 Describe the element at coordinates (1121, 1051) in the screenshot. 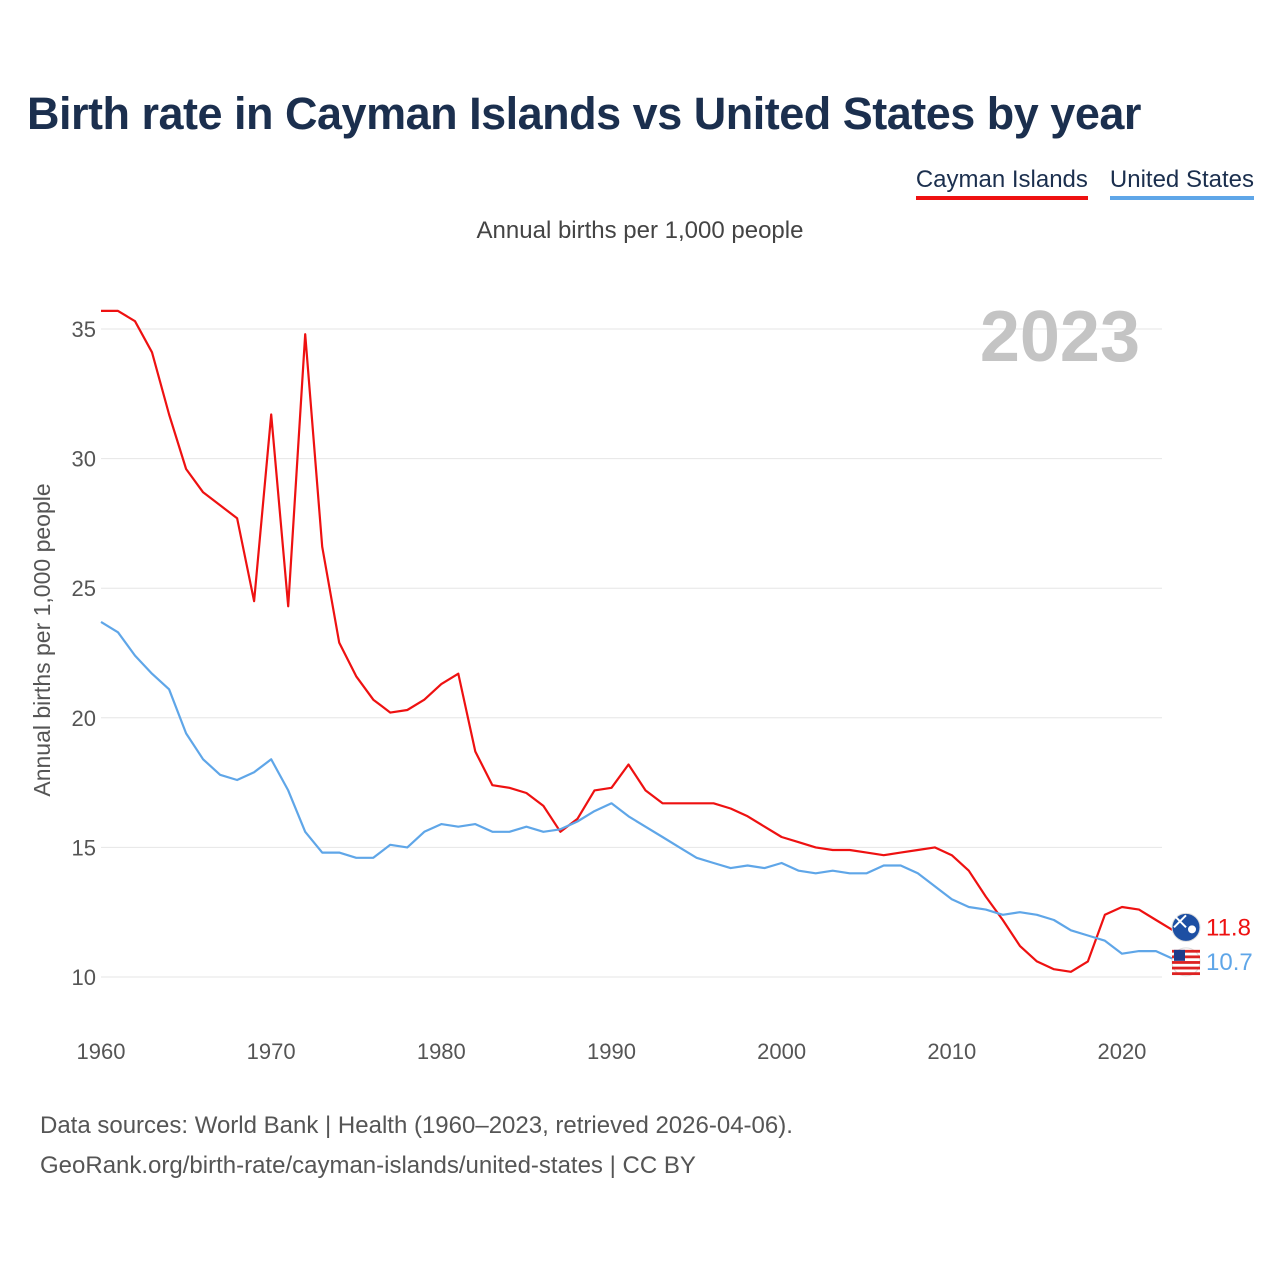

I see `x-tick-label-2020: 2020` at that location.